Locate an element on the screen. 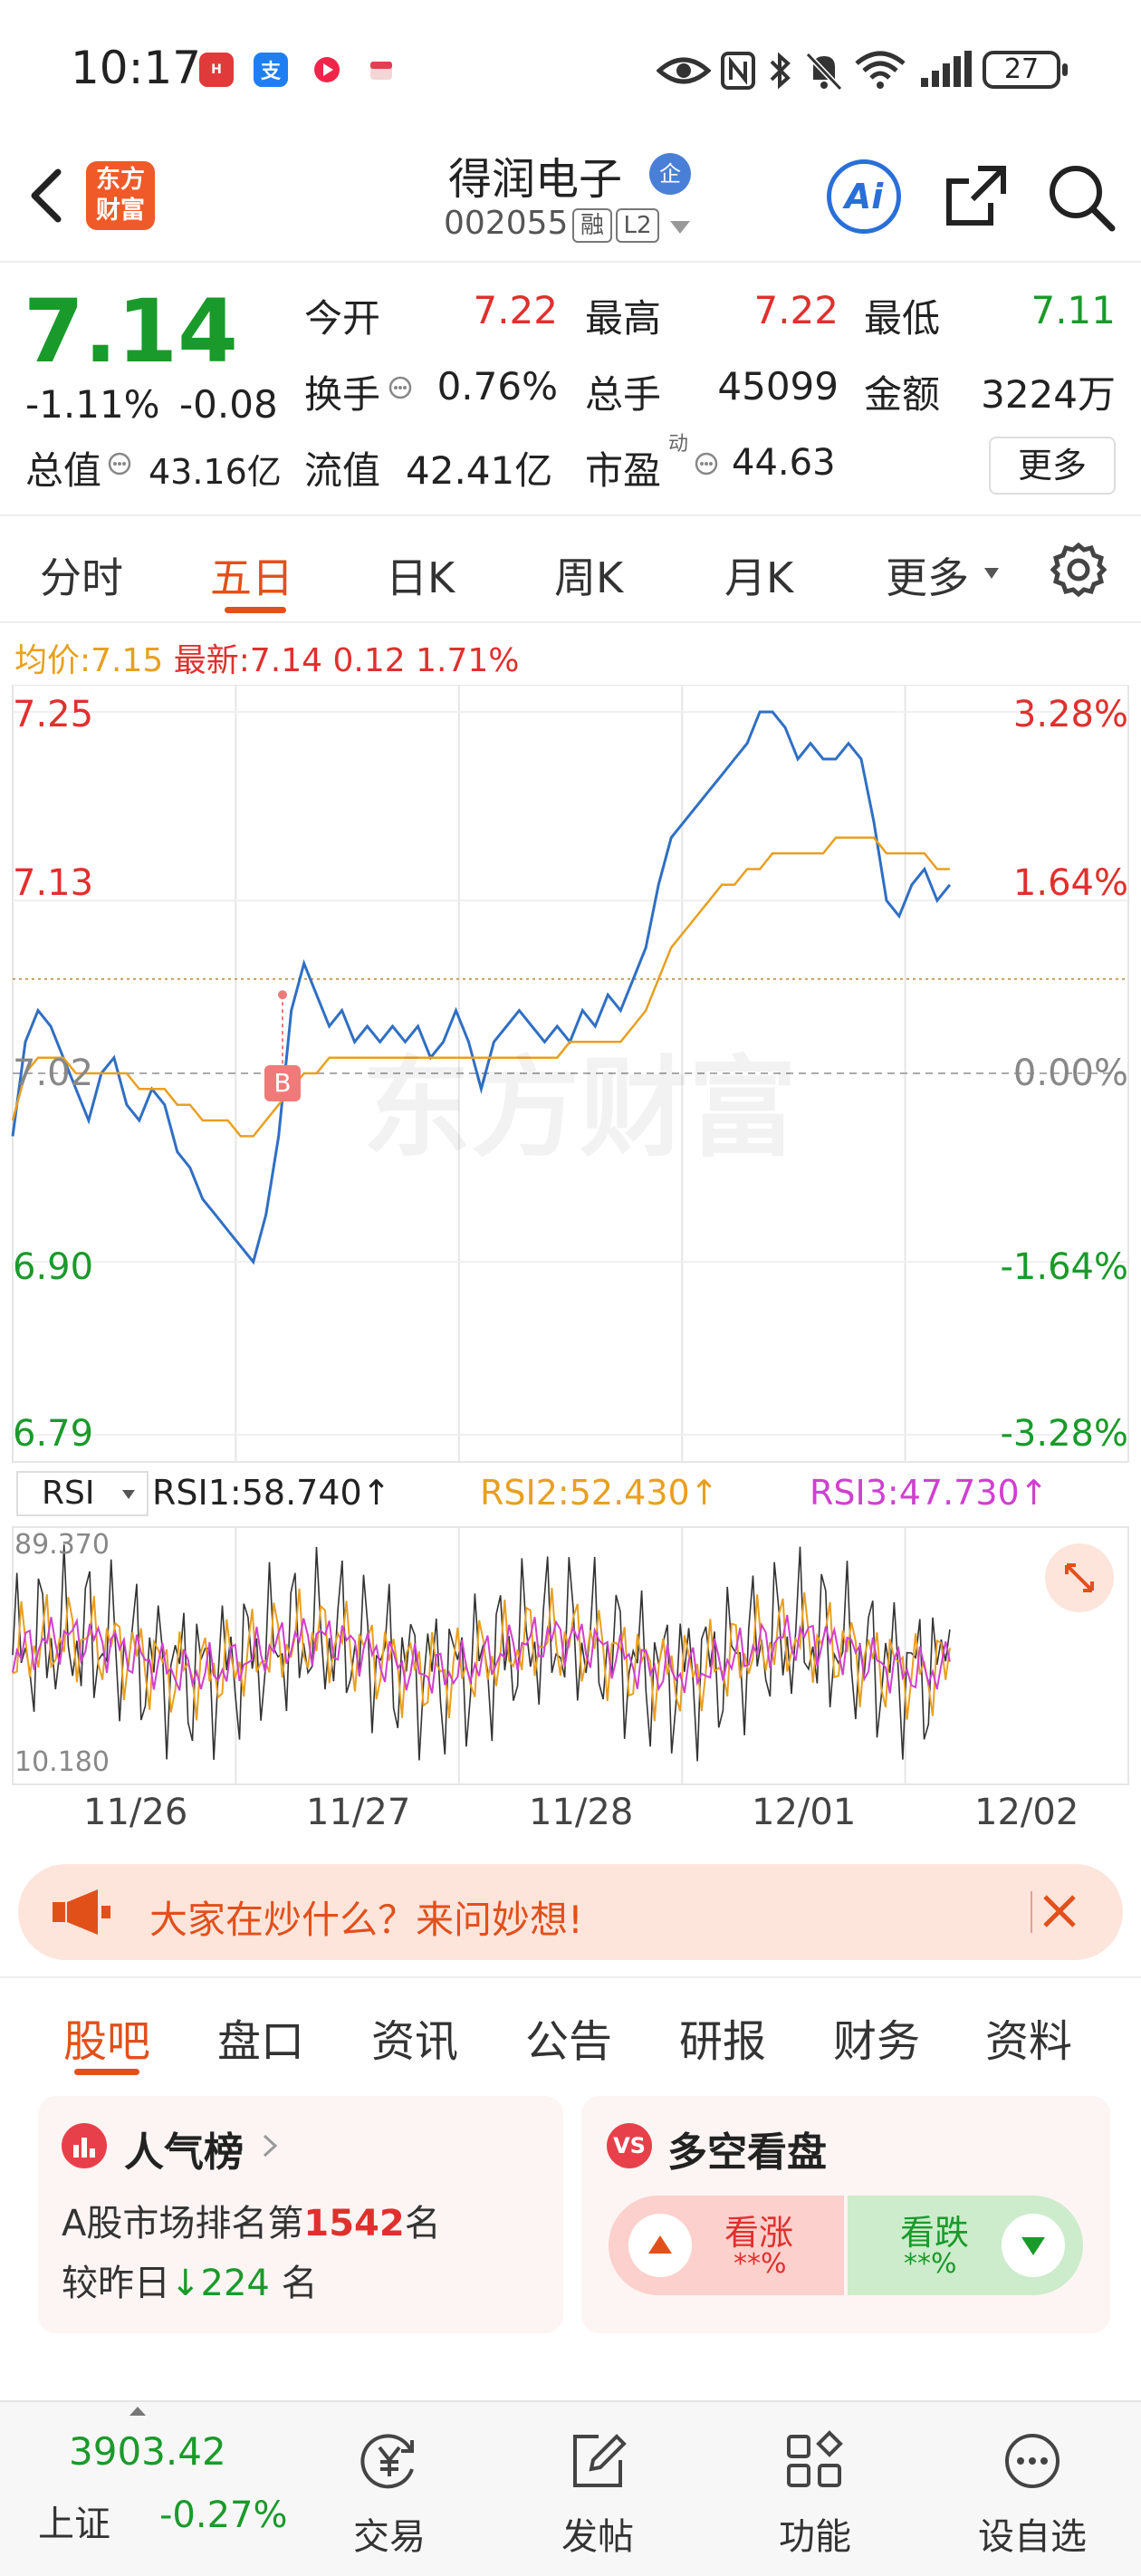  gear-icon is located at coordinates (1079, 570).